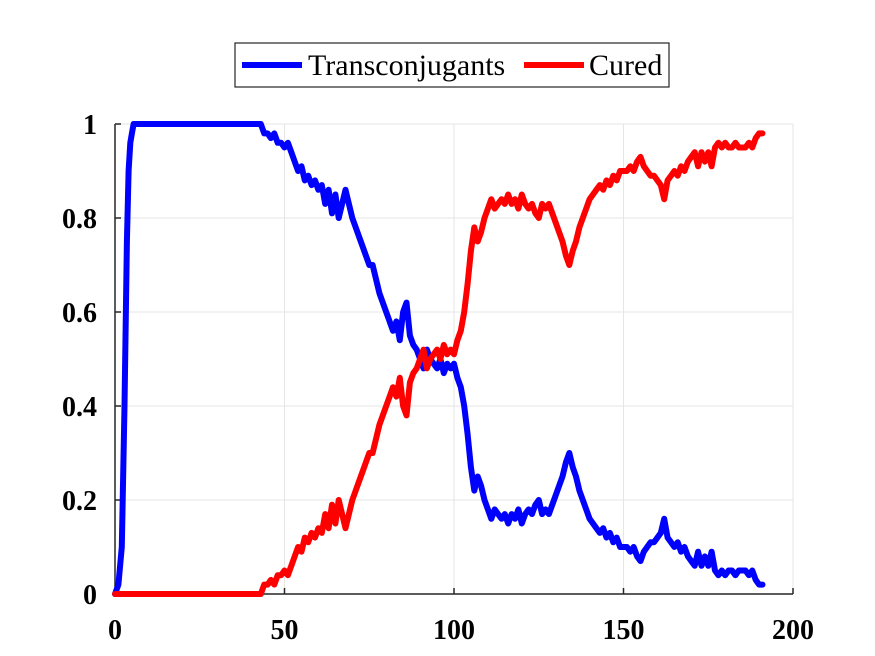 The image size is (875, 656). Describe the element at coordinates (625, 65) in the screenshot. I see `legend-label-cured: Cured` at that location.